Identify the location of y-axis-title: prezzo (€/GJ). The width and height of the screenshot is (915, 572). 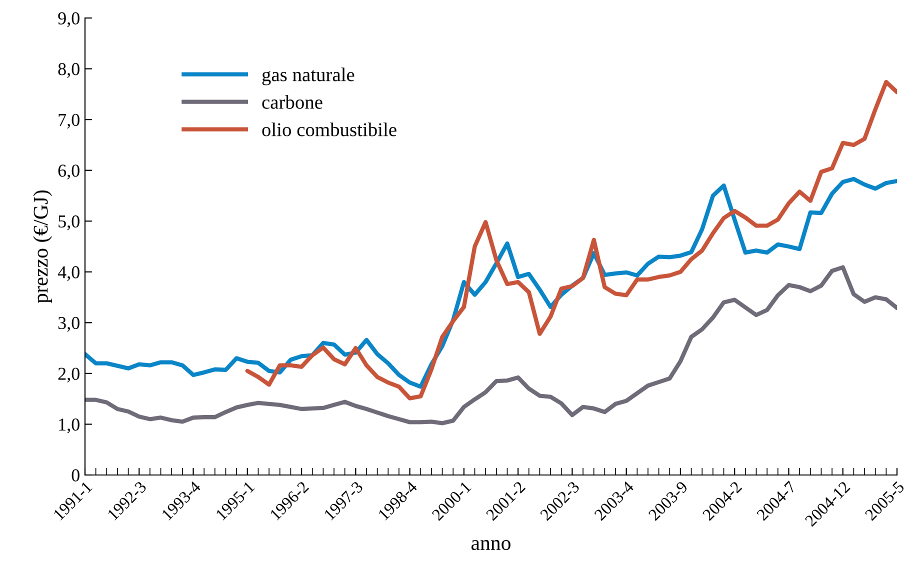
(42, 247).